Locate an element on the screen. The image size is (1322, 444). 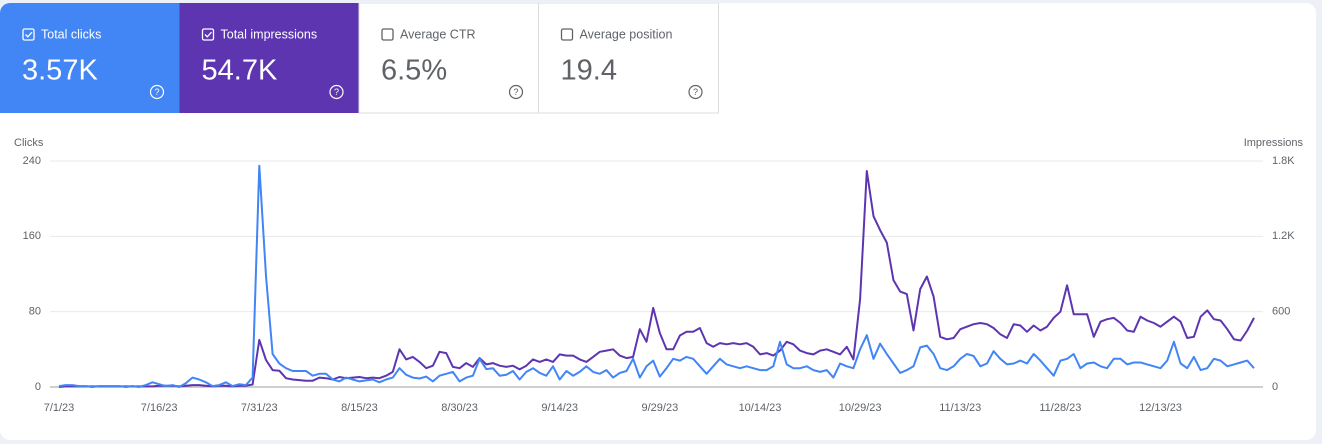
x-tick-label: 8/15/23 is located at coordinates (359, 408).